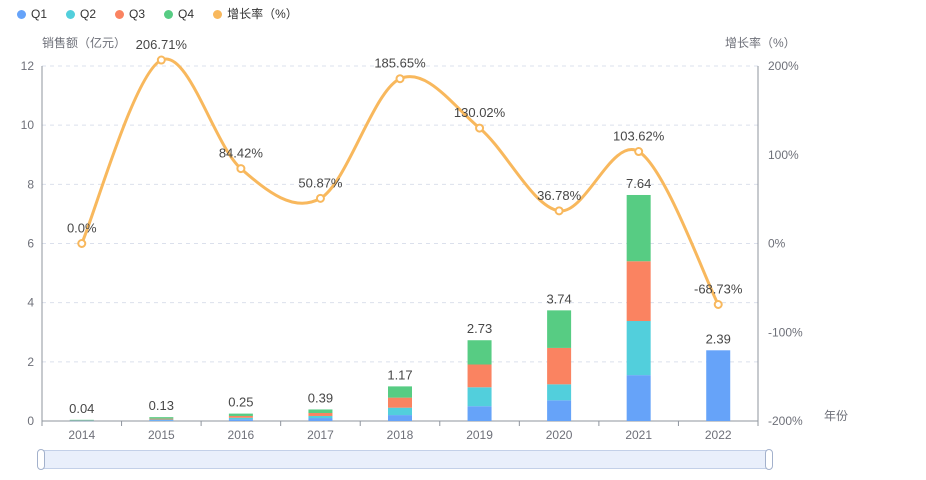 This screenshot has width=926, height=480. What do you see at coordinates (241, 169) in the screenshot?
I see `line-point-2016` at bounding box center [241, 169].